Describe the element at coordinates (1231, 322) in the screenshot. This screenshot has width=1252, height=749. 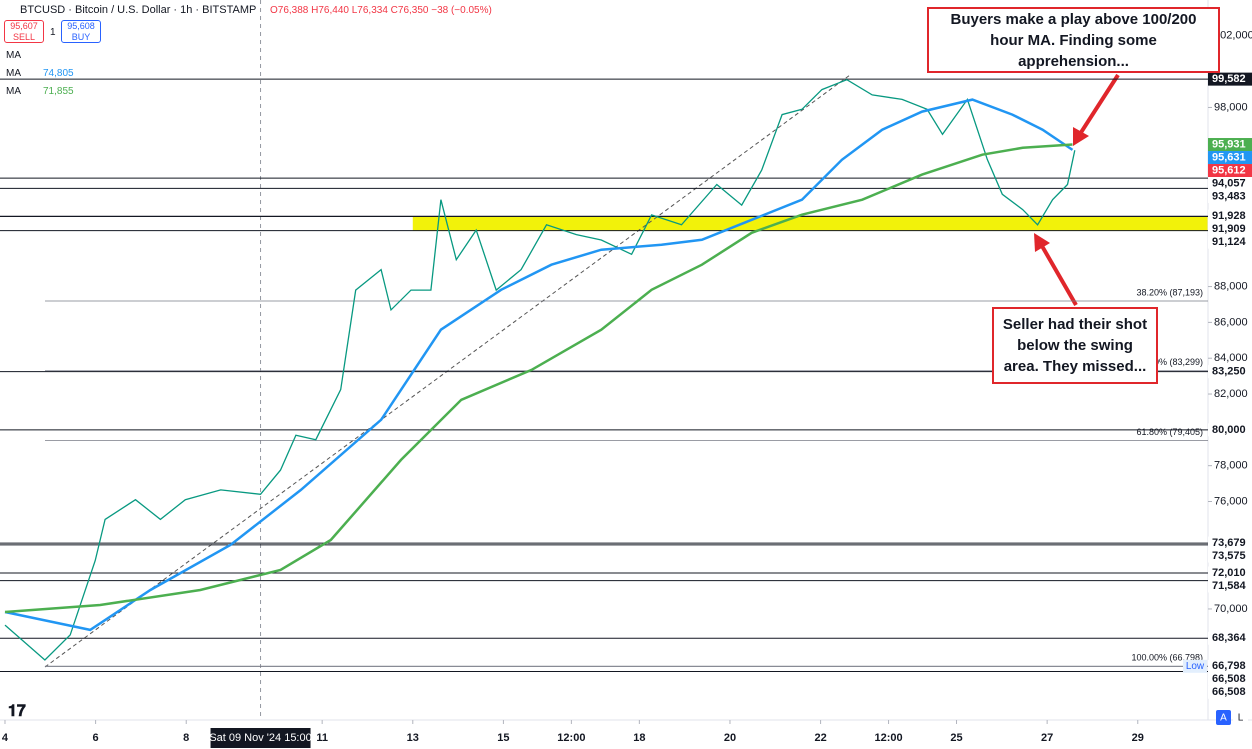
I see `y-tick-label: 86,000` at that location.